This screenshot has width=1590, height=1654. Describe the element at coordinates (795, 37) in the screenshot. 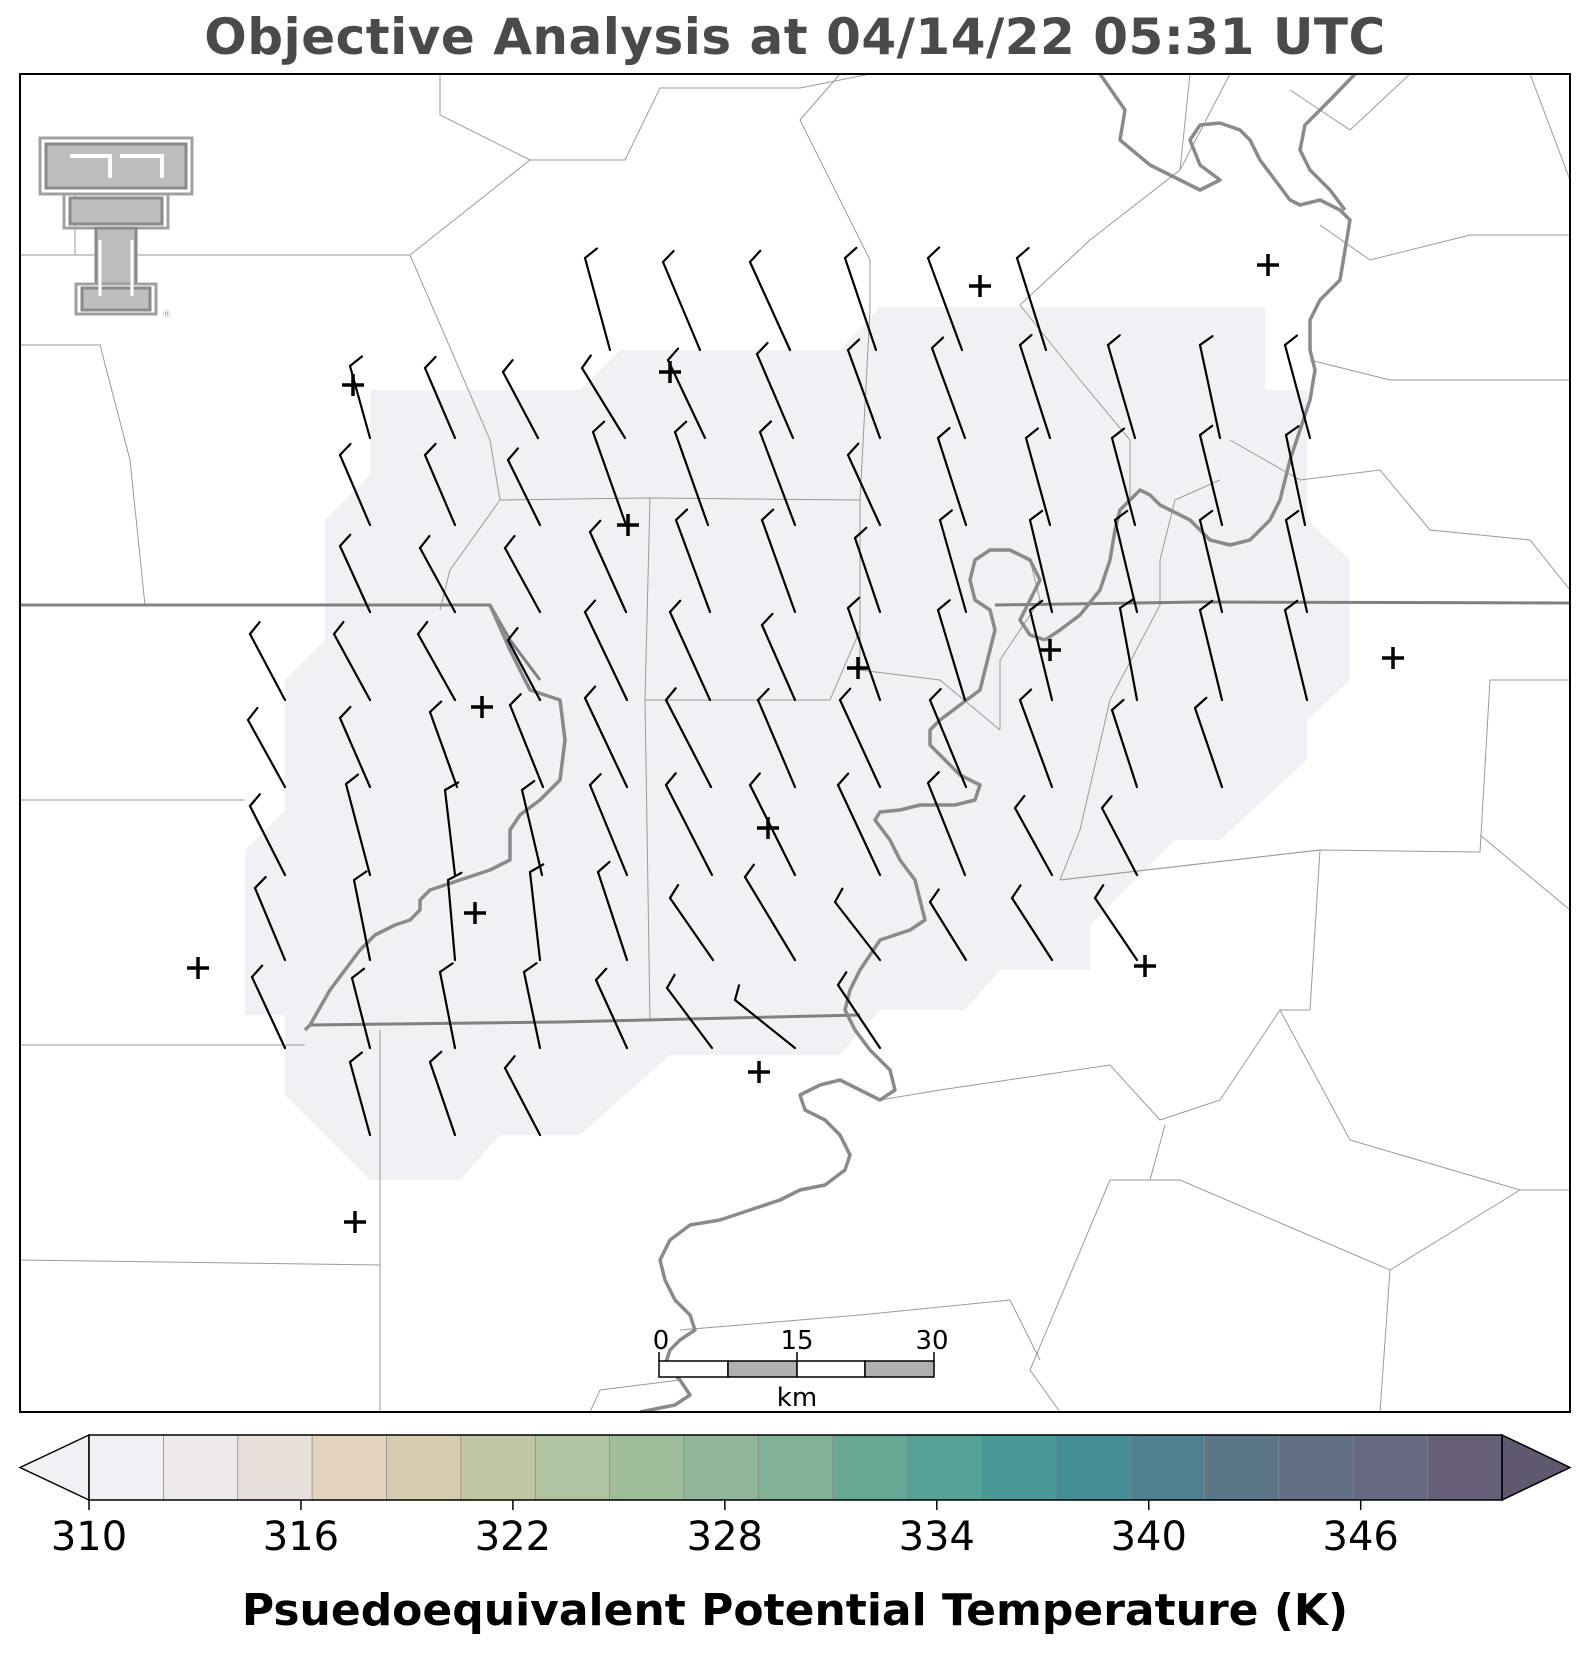

I see `map-title: Objective Analysis at 04/14/22 05:31 UTC` at that location.